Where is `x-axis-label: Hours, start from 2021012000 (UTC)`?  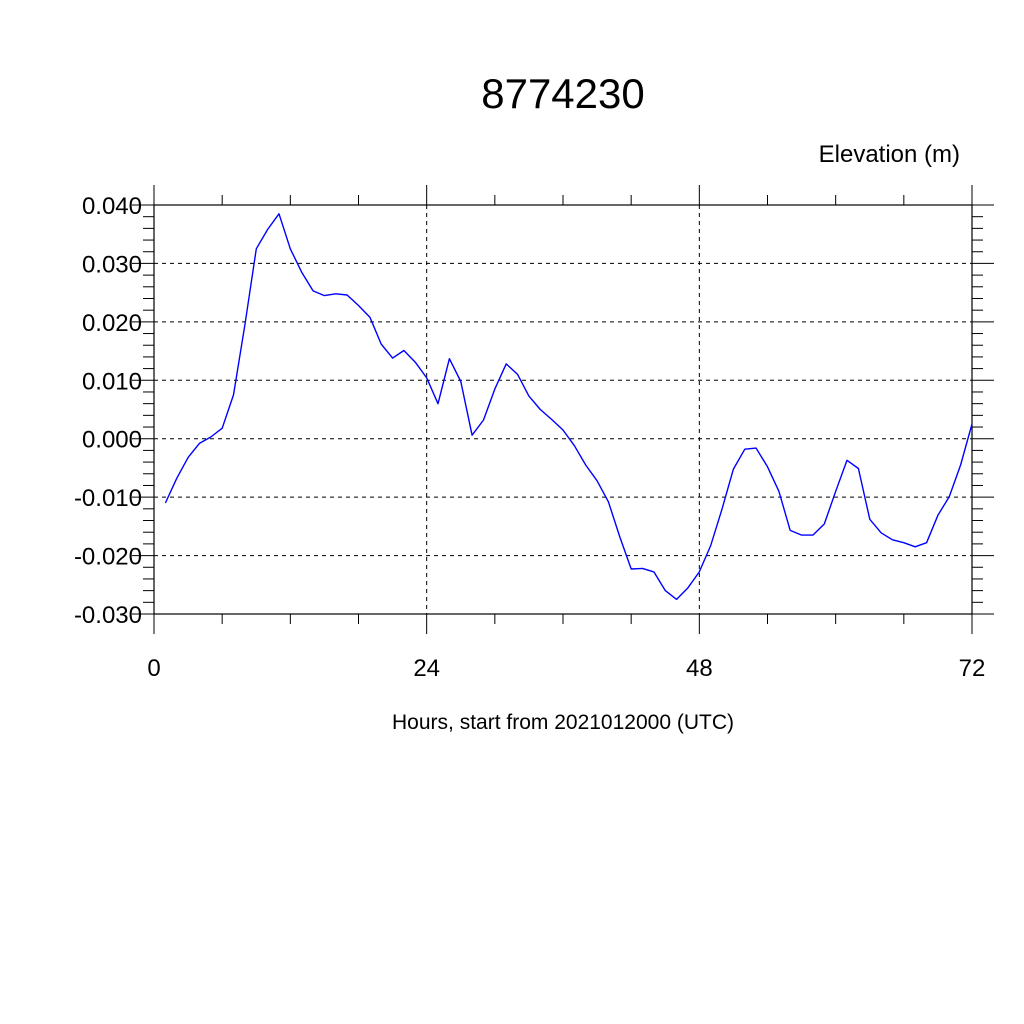 x-axis-label: Hours, start from 2021012000 (UTC) is located at coordinates (563, 722).